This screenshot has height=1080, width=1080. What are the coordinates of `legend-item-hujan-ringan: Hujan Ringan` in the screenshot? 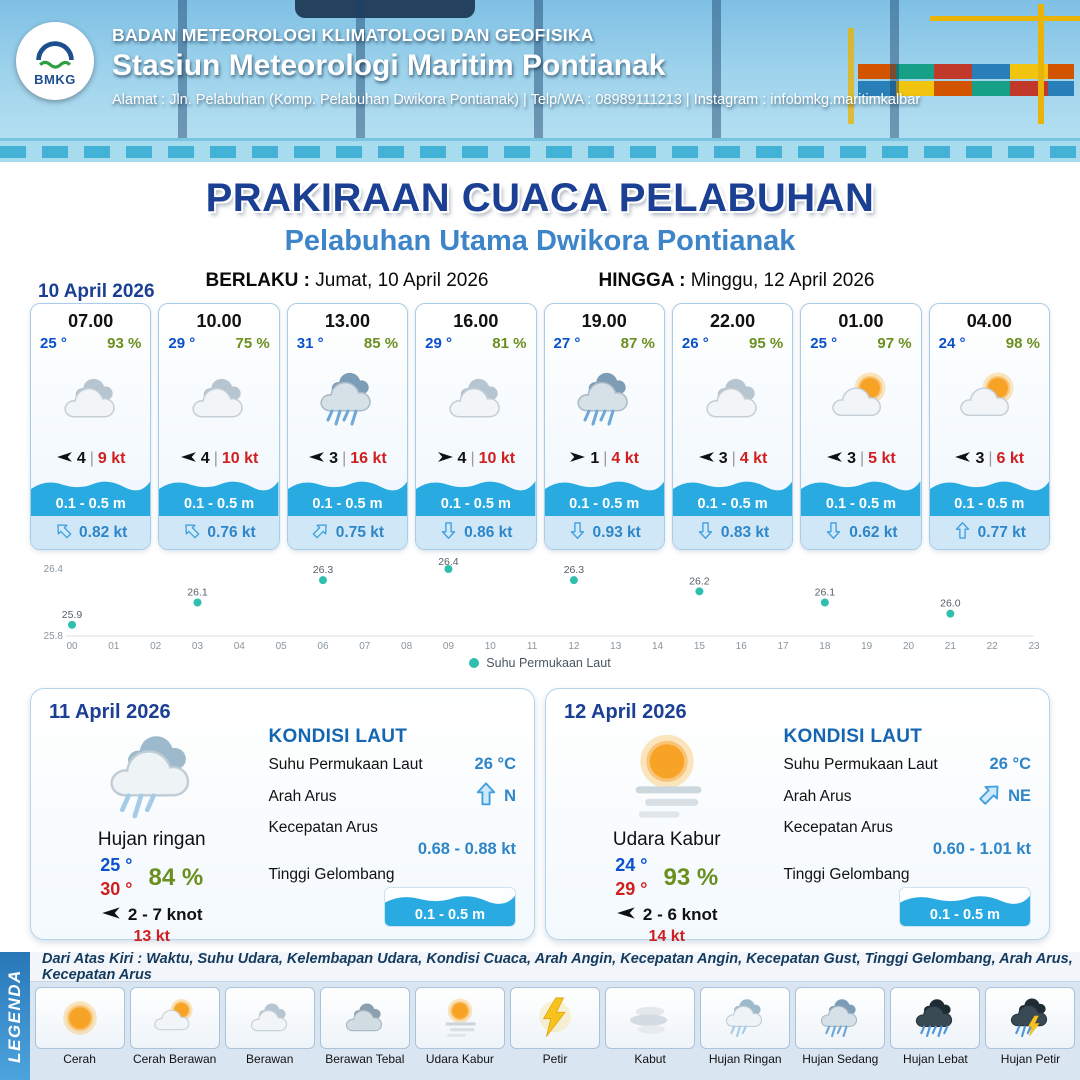 It's located at (745, 1032).